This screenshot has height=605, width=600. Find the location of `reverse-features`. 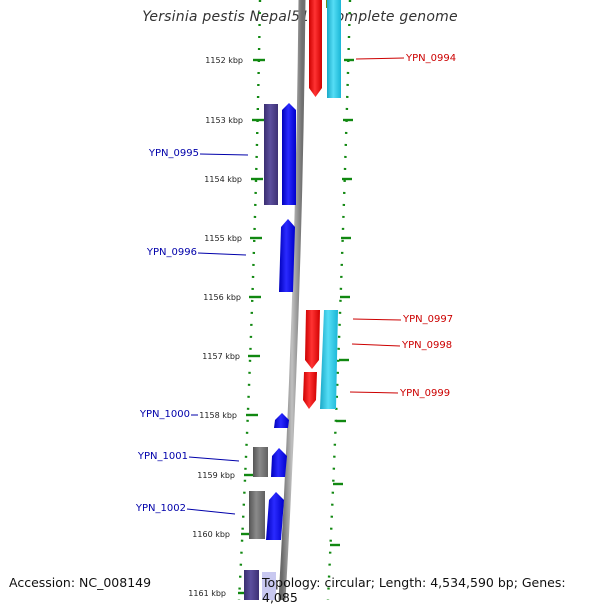

reverse-features is located at coordinates (270, 351).